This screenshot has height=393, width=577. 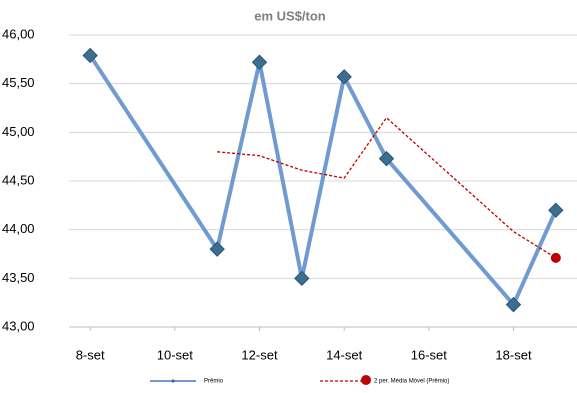 I want to click on y-tick-label: 44,50, so click(x=18, y=179).